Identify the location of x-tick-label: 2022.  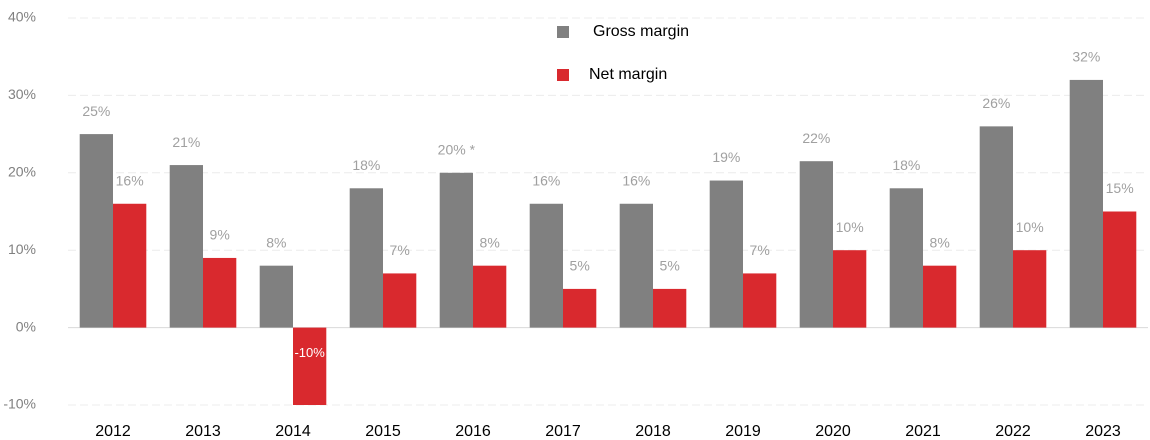
(1013, 431).